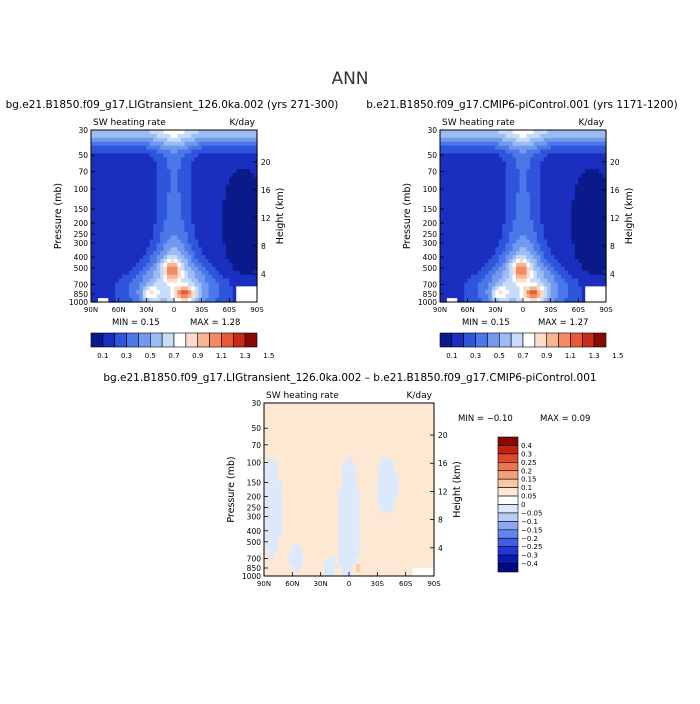 The width and height of the screenshot is (700, 704). Describe the element at coordinates (174, 216) in the screenshot. I see `plot-area` at that location.